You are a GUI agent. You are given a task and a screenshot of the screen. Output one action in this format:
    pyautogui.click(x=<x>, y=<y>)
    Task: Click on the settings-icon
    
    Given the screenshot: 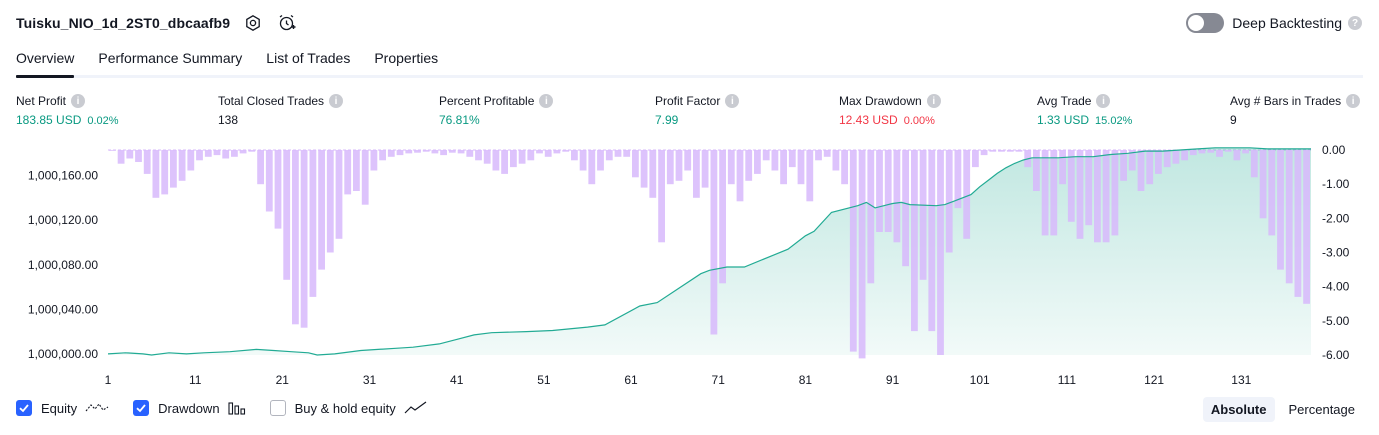 What is the action you would take?
    pyautogui.click(x=253, y=23)
    